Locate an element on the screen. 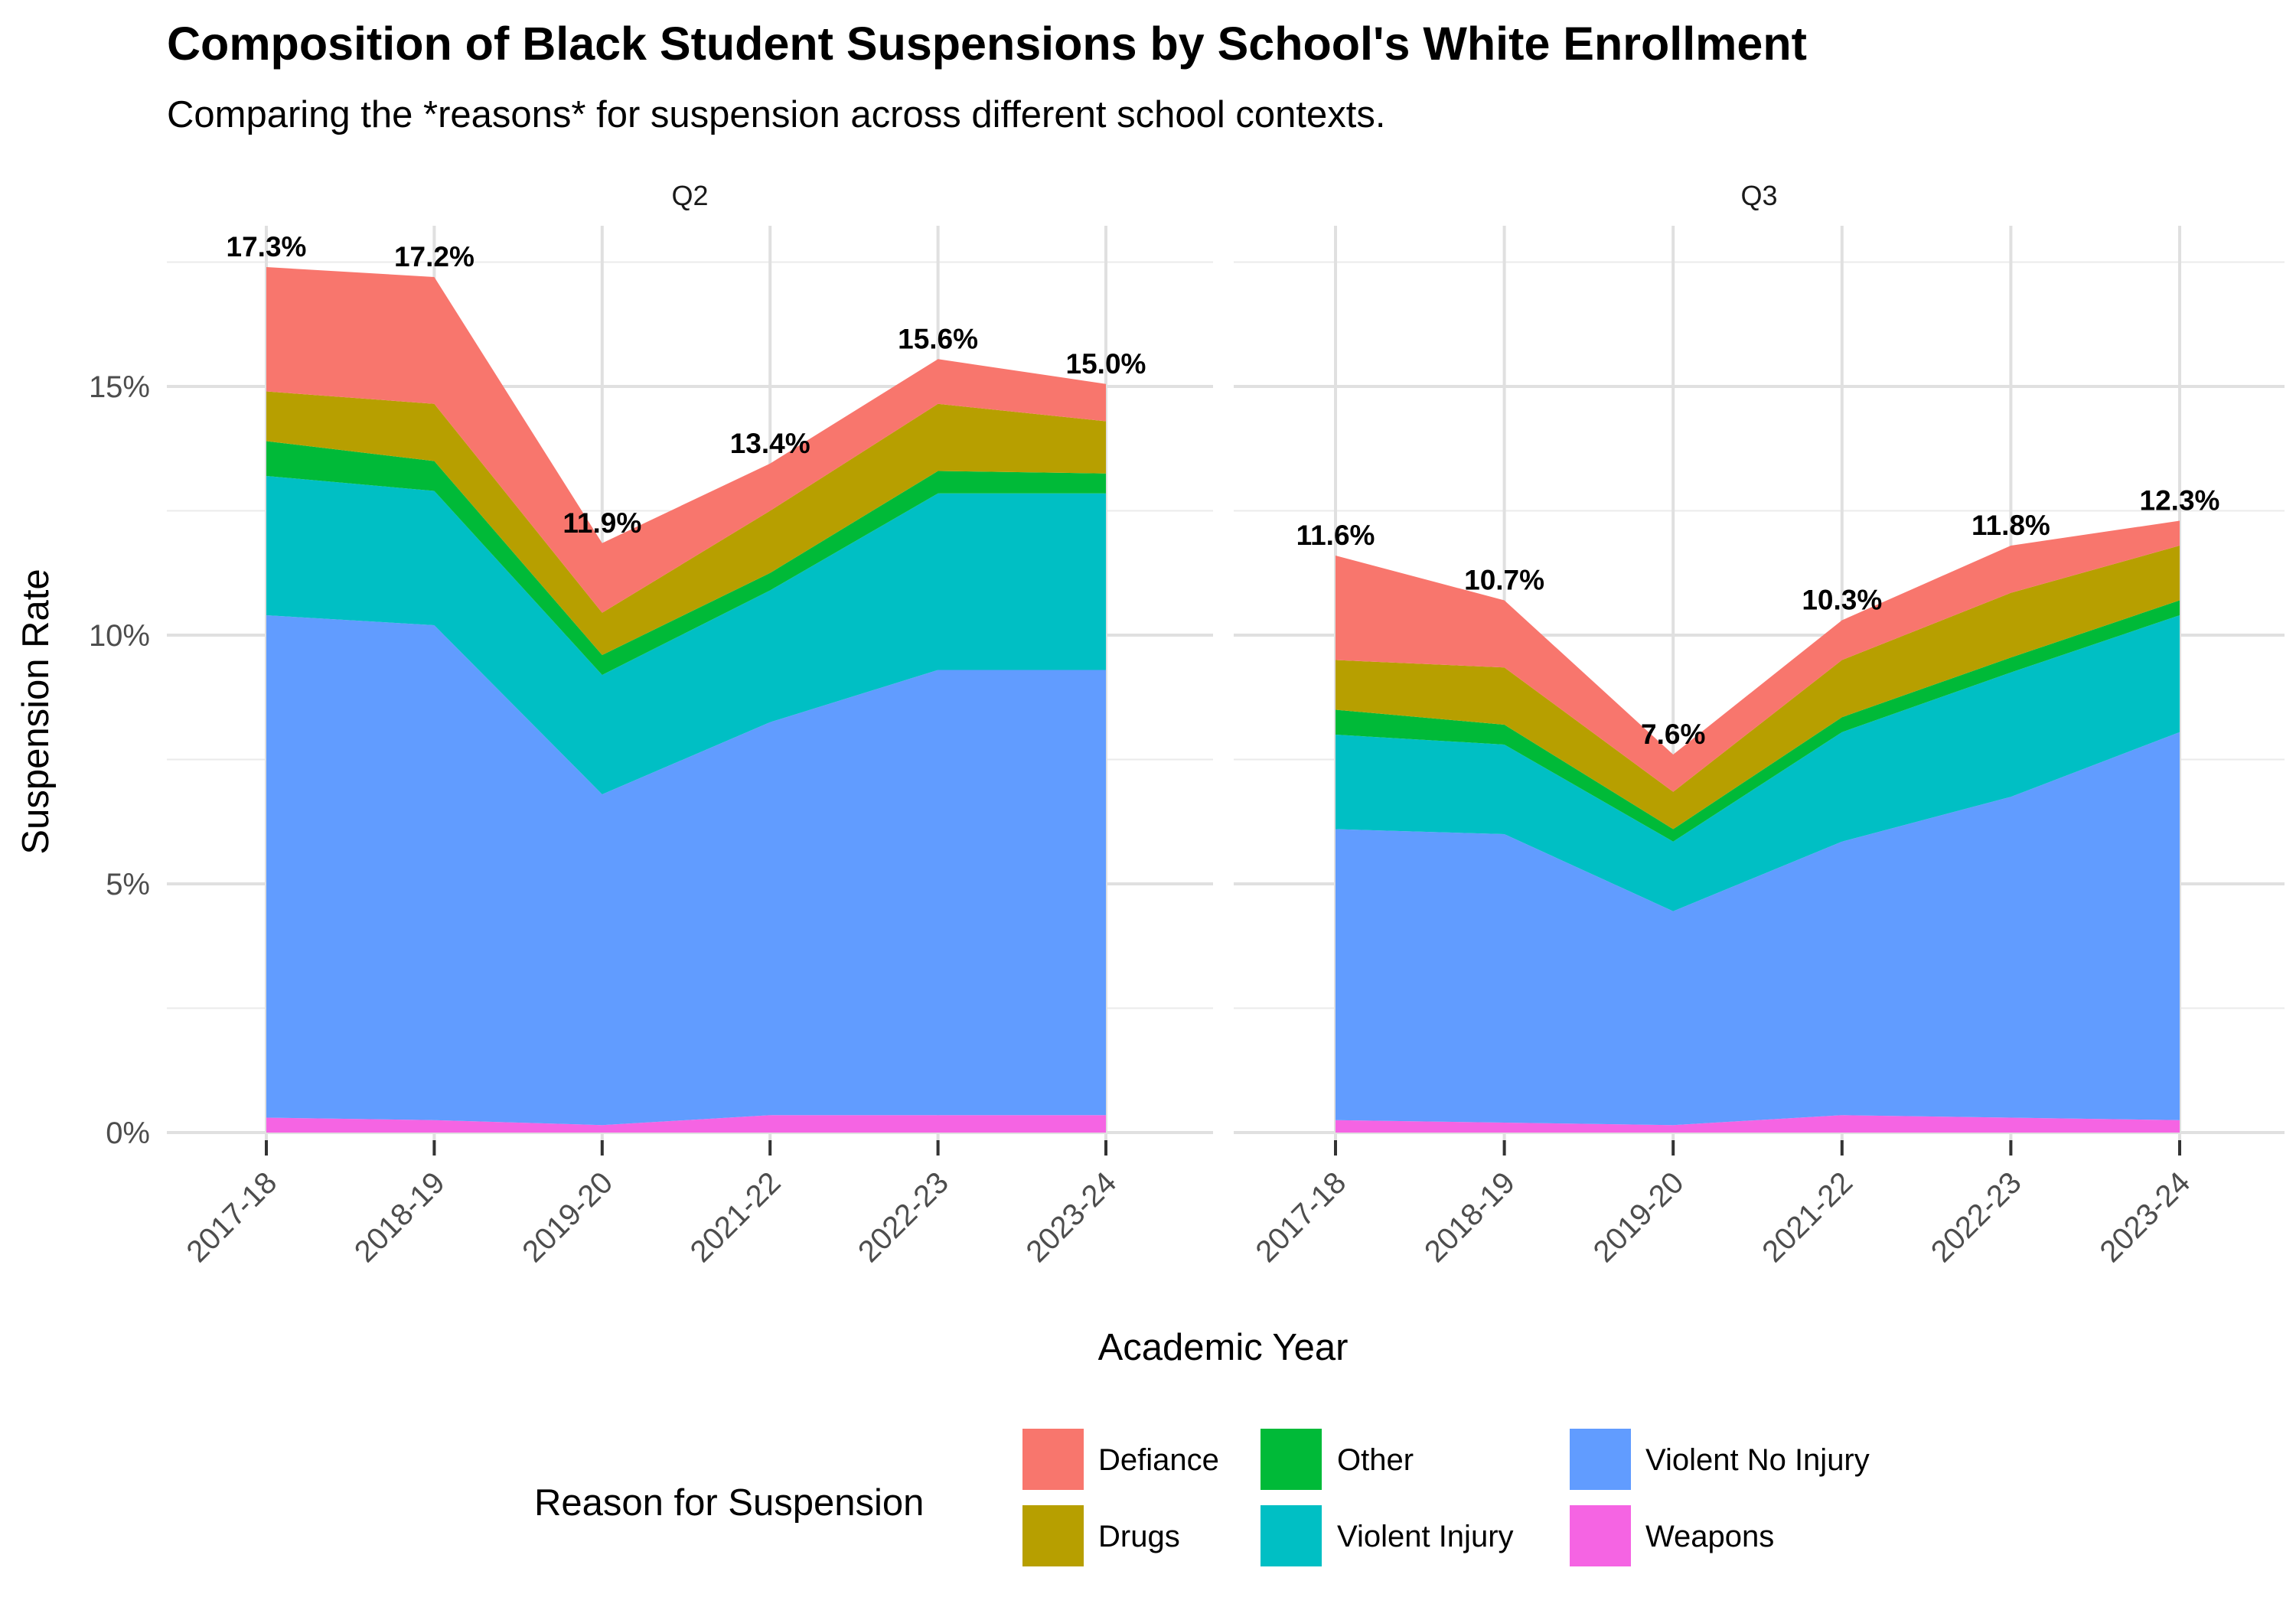 The image size is (2296, 1607). area-q2-drugs is located at coordinates (686, 523).